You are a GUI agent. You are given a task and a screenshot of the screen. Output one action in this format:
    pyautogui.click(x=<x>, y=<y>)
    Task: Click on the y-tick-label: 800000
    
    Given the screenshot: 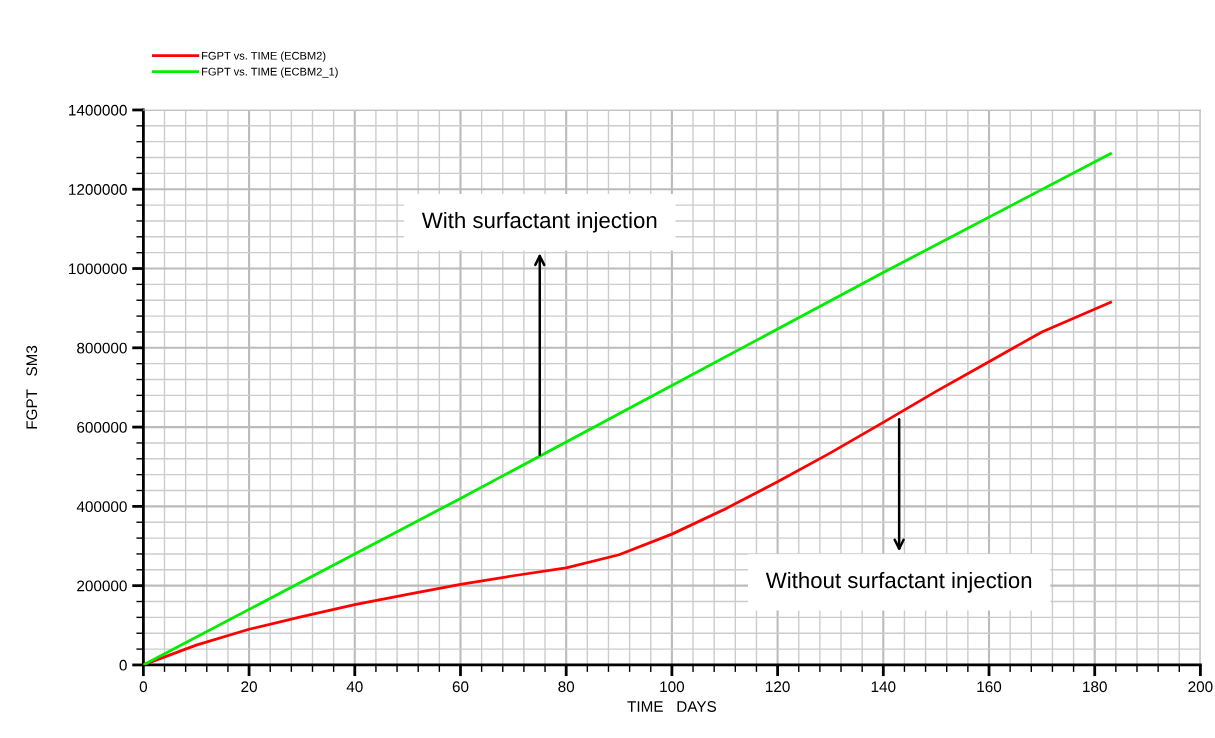 What is the action you would take?
    pyautogui.click(x=102, y=348)
    